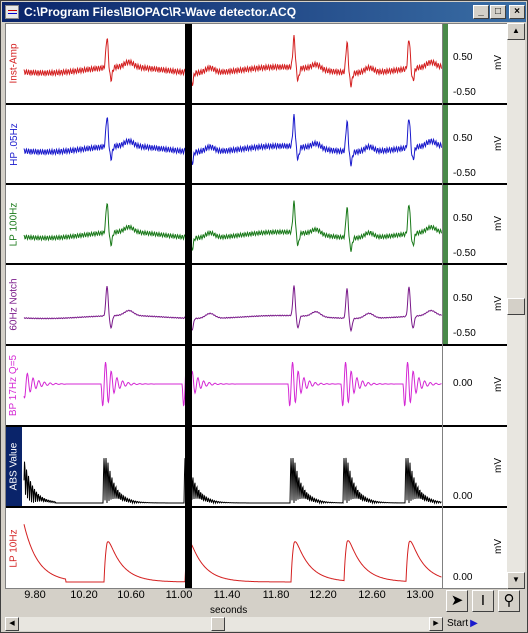 The width and height of the screenshot is (528, 633). I want to click on scale-notch: 0.50 -0.50 mV, so click(475, 305).